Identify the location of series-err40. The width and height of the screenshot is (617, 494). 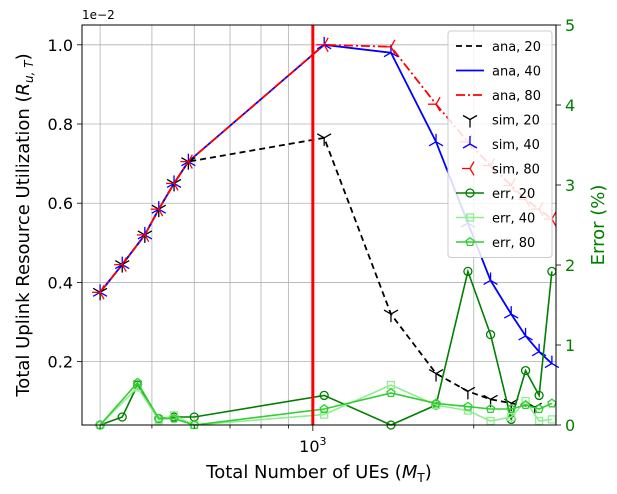
(326, 405).